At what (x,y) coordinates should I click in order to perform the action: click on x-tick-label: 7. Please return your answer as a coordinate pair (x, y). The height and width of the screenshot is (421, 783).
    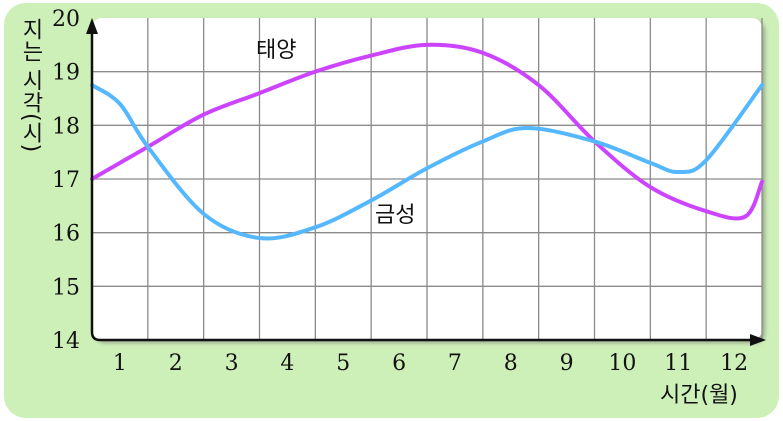
    Looking at the image, I should click on (455, 363).